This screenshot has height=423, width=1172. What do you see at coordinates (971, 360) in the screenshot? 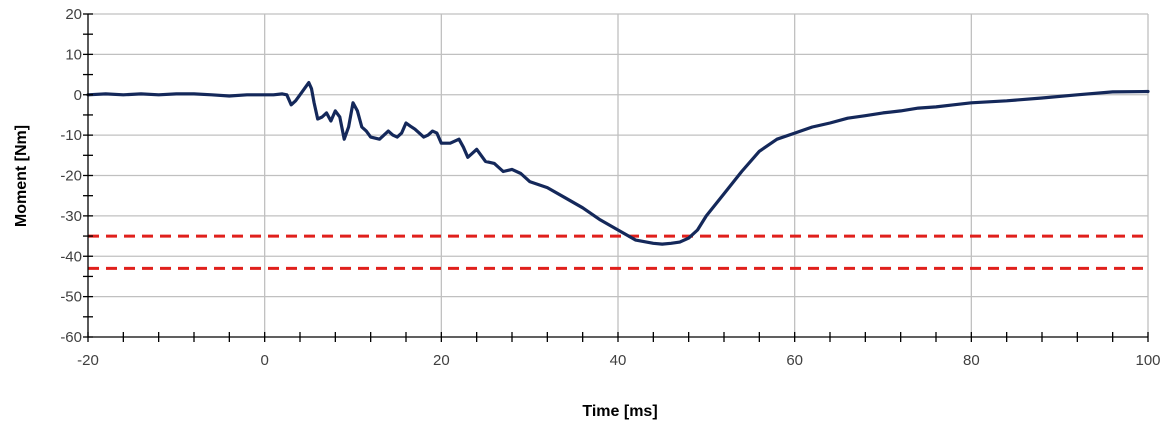
I see `x-tick-label: 80` at bounding box center [971, 360].